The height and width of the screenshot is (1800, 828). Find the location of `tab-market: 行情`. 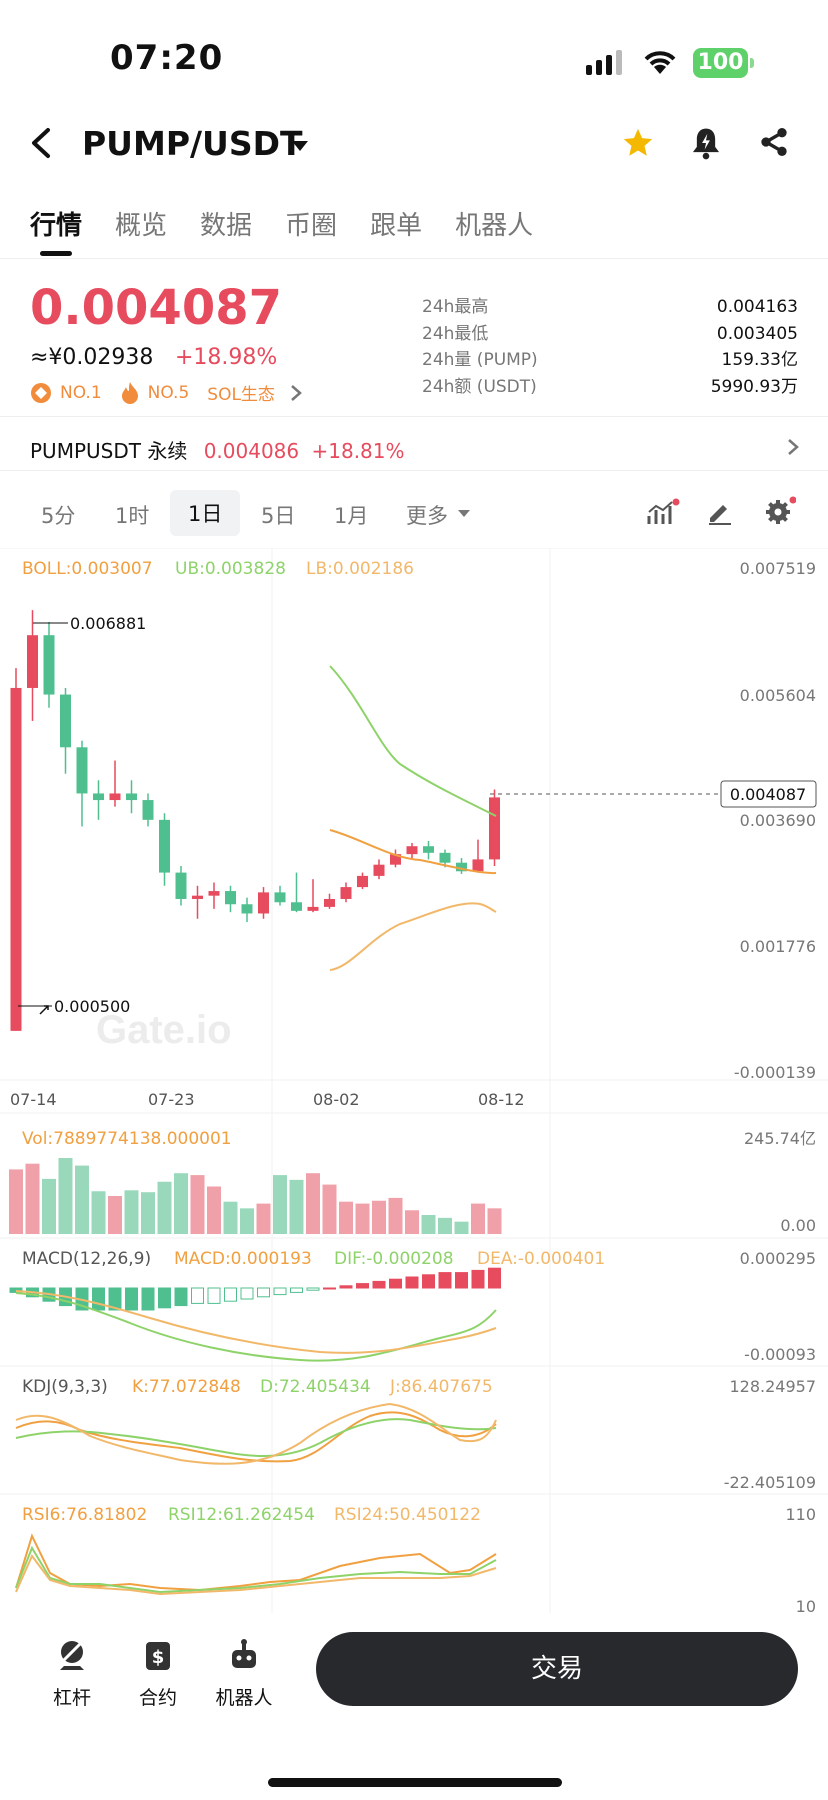

tab-market: 行情 is located at coordinates (56, 226).